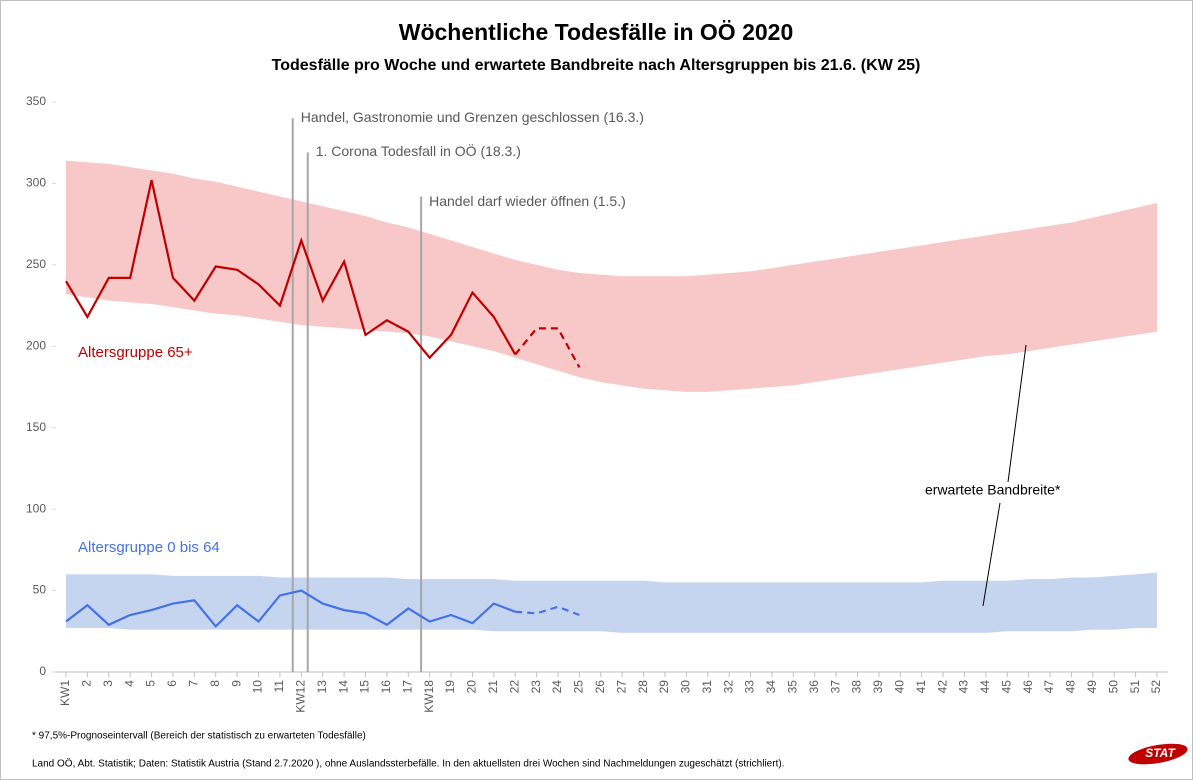 This screenshot has height=780, width=1193. What do you see at coordinates (472, 687) in the screenshot?
I see `x-tick-label: 20` at bounding box center [472, 687].